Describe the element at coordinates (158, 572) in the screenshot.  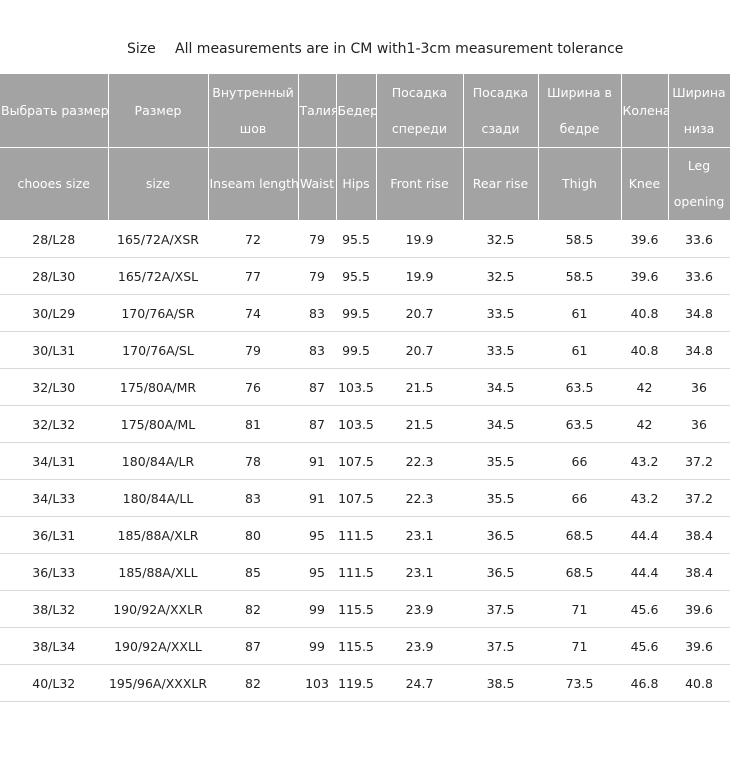
I see `table-cell: 185/88A/XLL` at that location.